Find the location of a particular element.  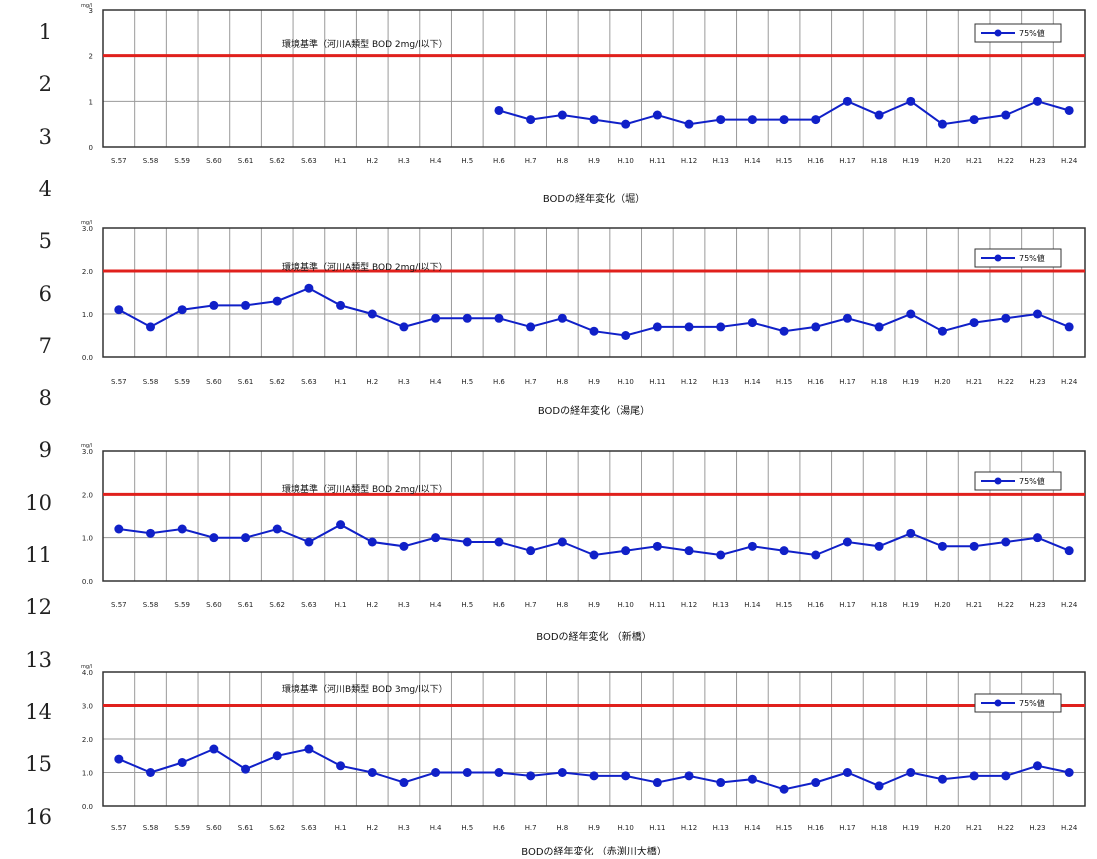

x-tick-label: H.23 is located at coordinates (1037, 828).